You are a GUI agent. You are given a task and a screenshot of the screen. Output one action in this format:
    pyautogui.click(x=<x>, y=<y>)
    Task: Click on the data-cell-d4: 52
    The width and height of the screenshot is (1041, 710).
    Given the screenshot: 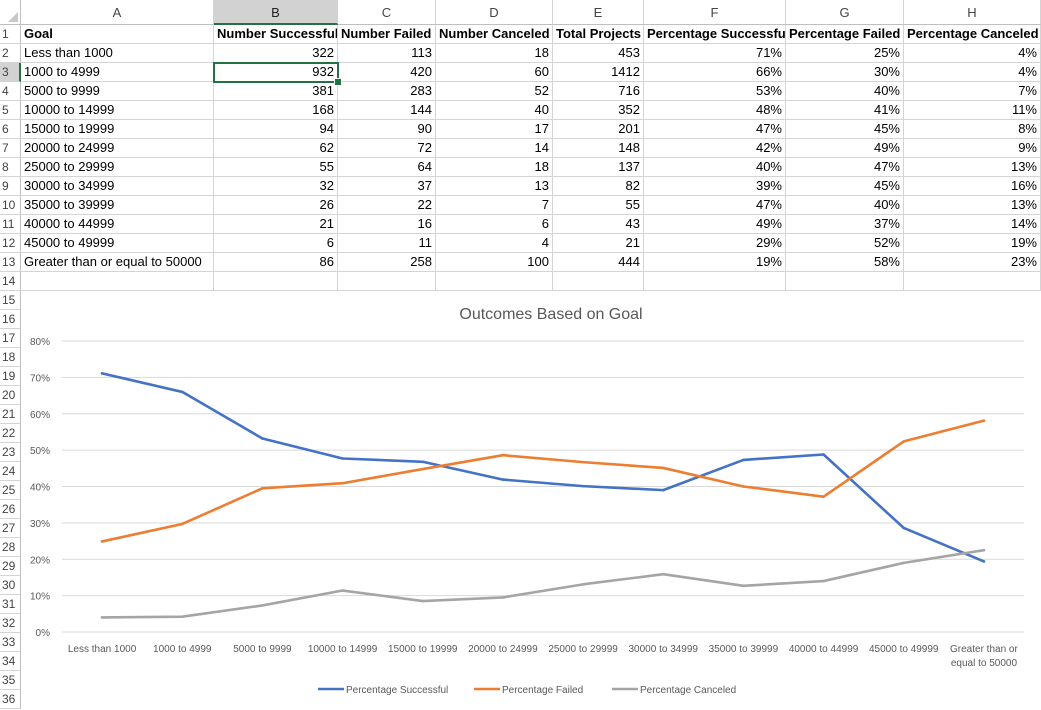 What is the action you would take?
    pyautogui.click(x=494, y=91)
    